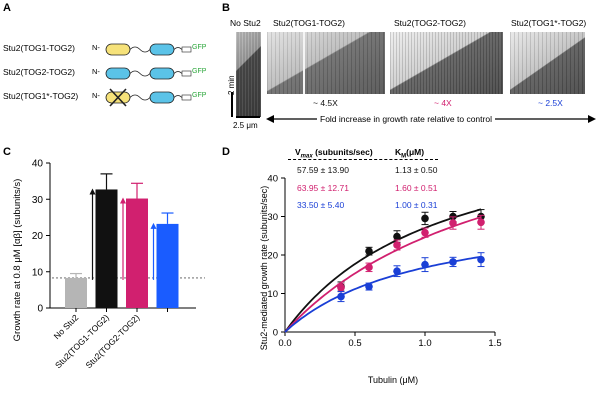 The height and width of the screenshot is (400, 600). Describe the element at coordinates (41, 96) in the screenshot. I see `construct-label: Stu2(TOG1*-TOG2)` at that location.